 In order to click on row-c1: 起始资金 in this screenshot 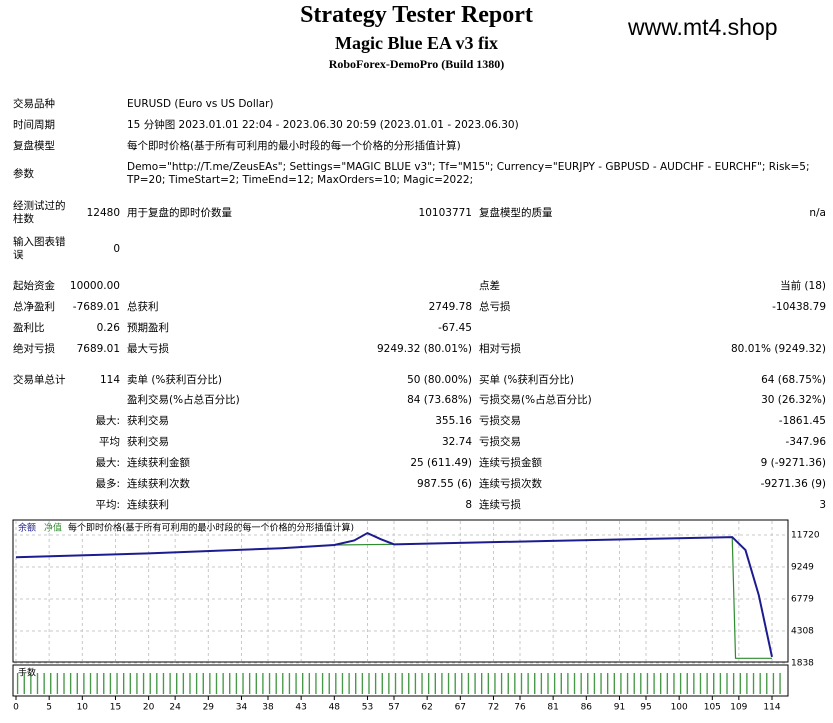, I will do `click(34, 285)`.